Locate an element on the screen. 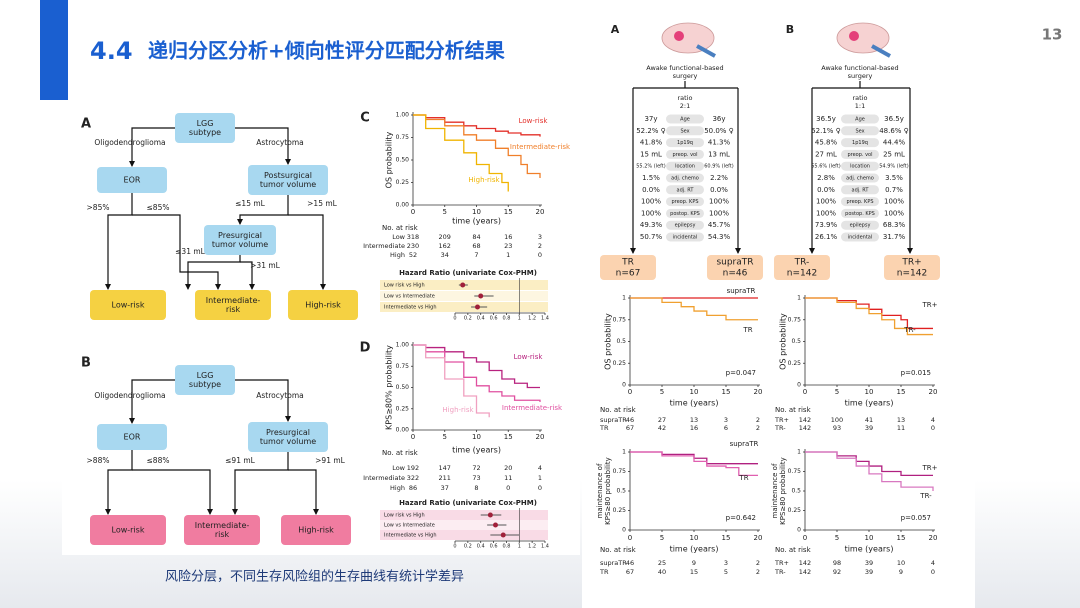 This screenshot has height=608, width=1080. risk-count: 7 is located at coordinates (476, 255).